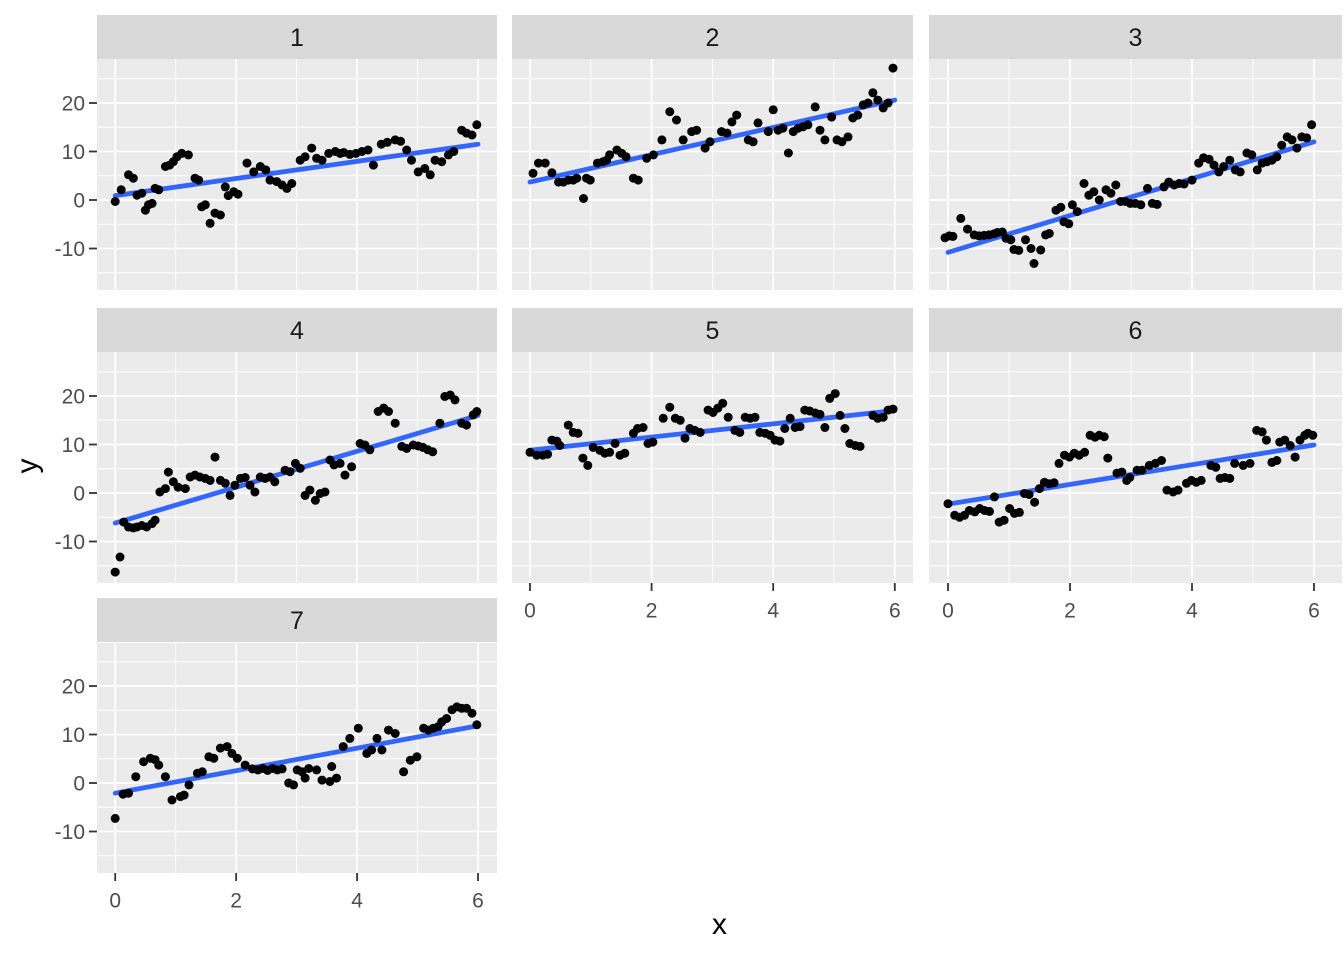 The width and height of the screenshot is (1344, 960). I want to click on facet-2: 2, so click(712, 152).